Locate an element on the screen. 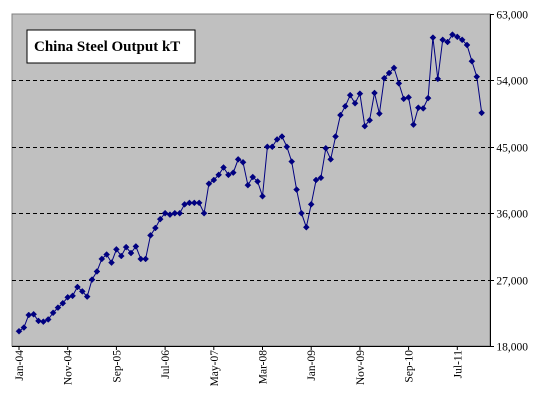 The height and width of the screenshot is (403, 534). y-tick-label: 45,000 is located at coordinates (512, 149).